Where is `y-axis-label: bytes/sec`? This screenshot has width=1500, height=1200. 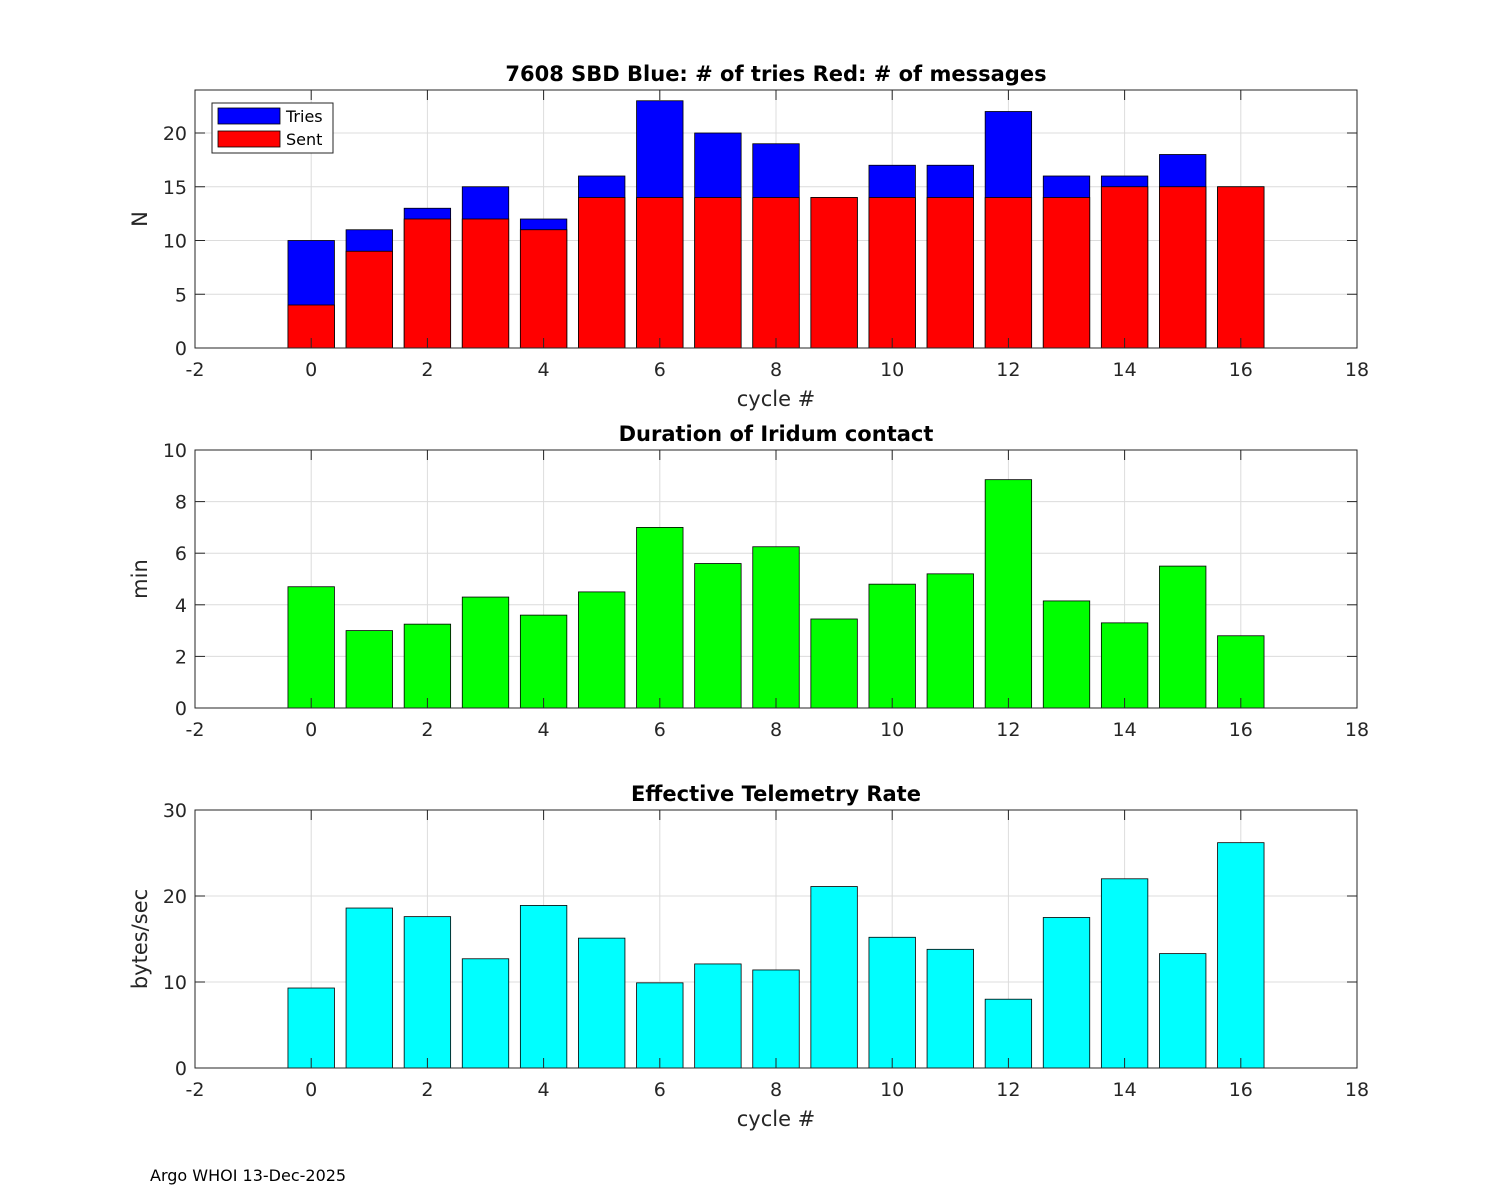
y-axis-label: bytes/sec is located at coordinates (140, 939).